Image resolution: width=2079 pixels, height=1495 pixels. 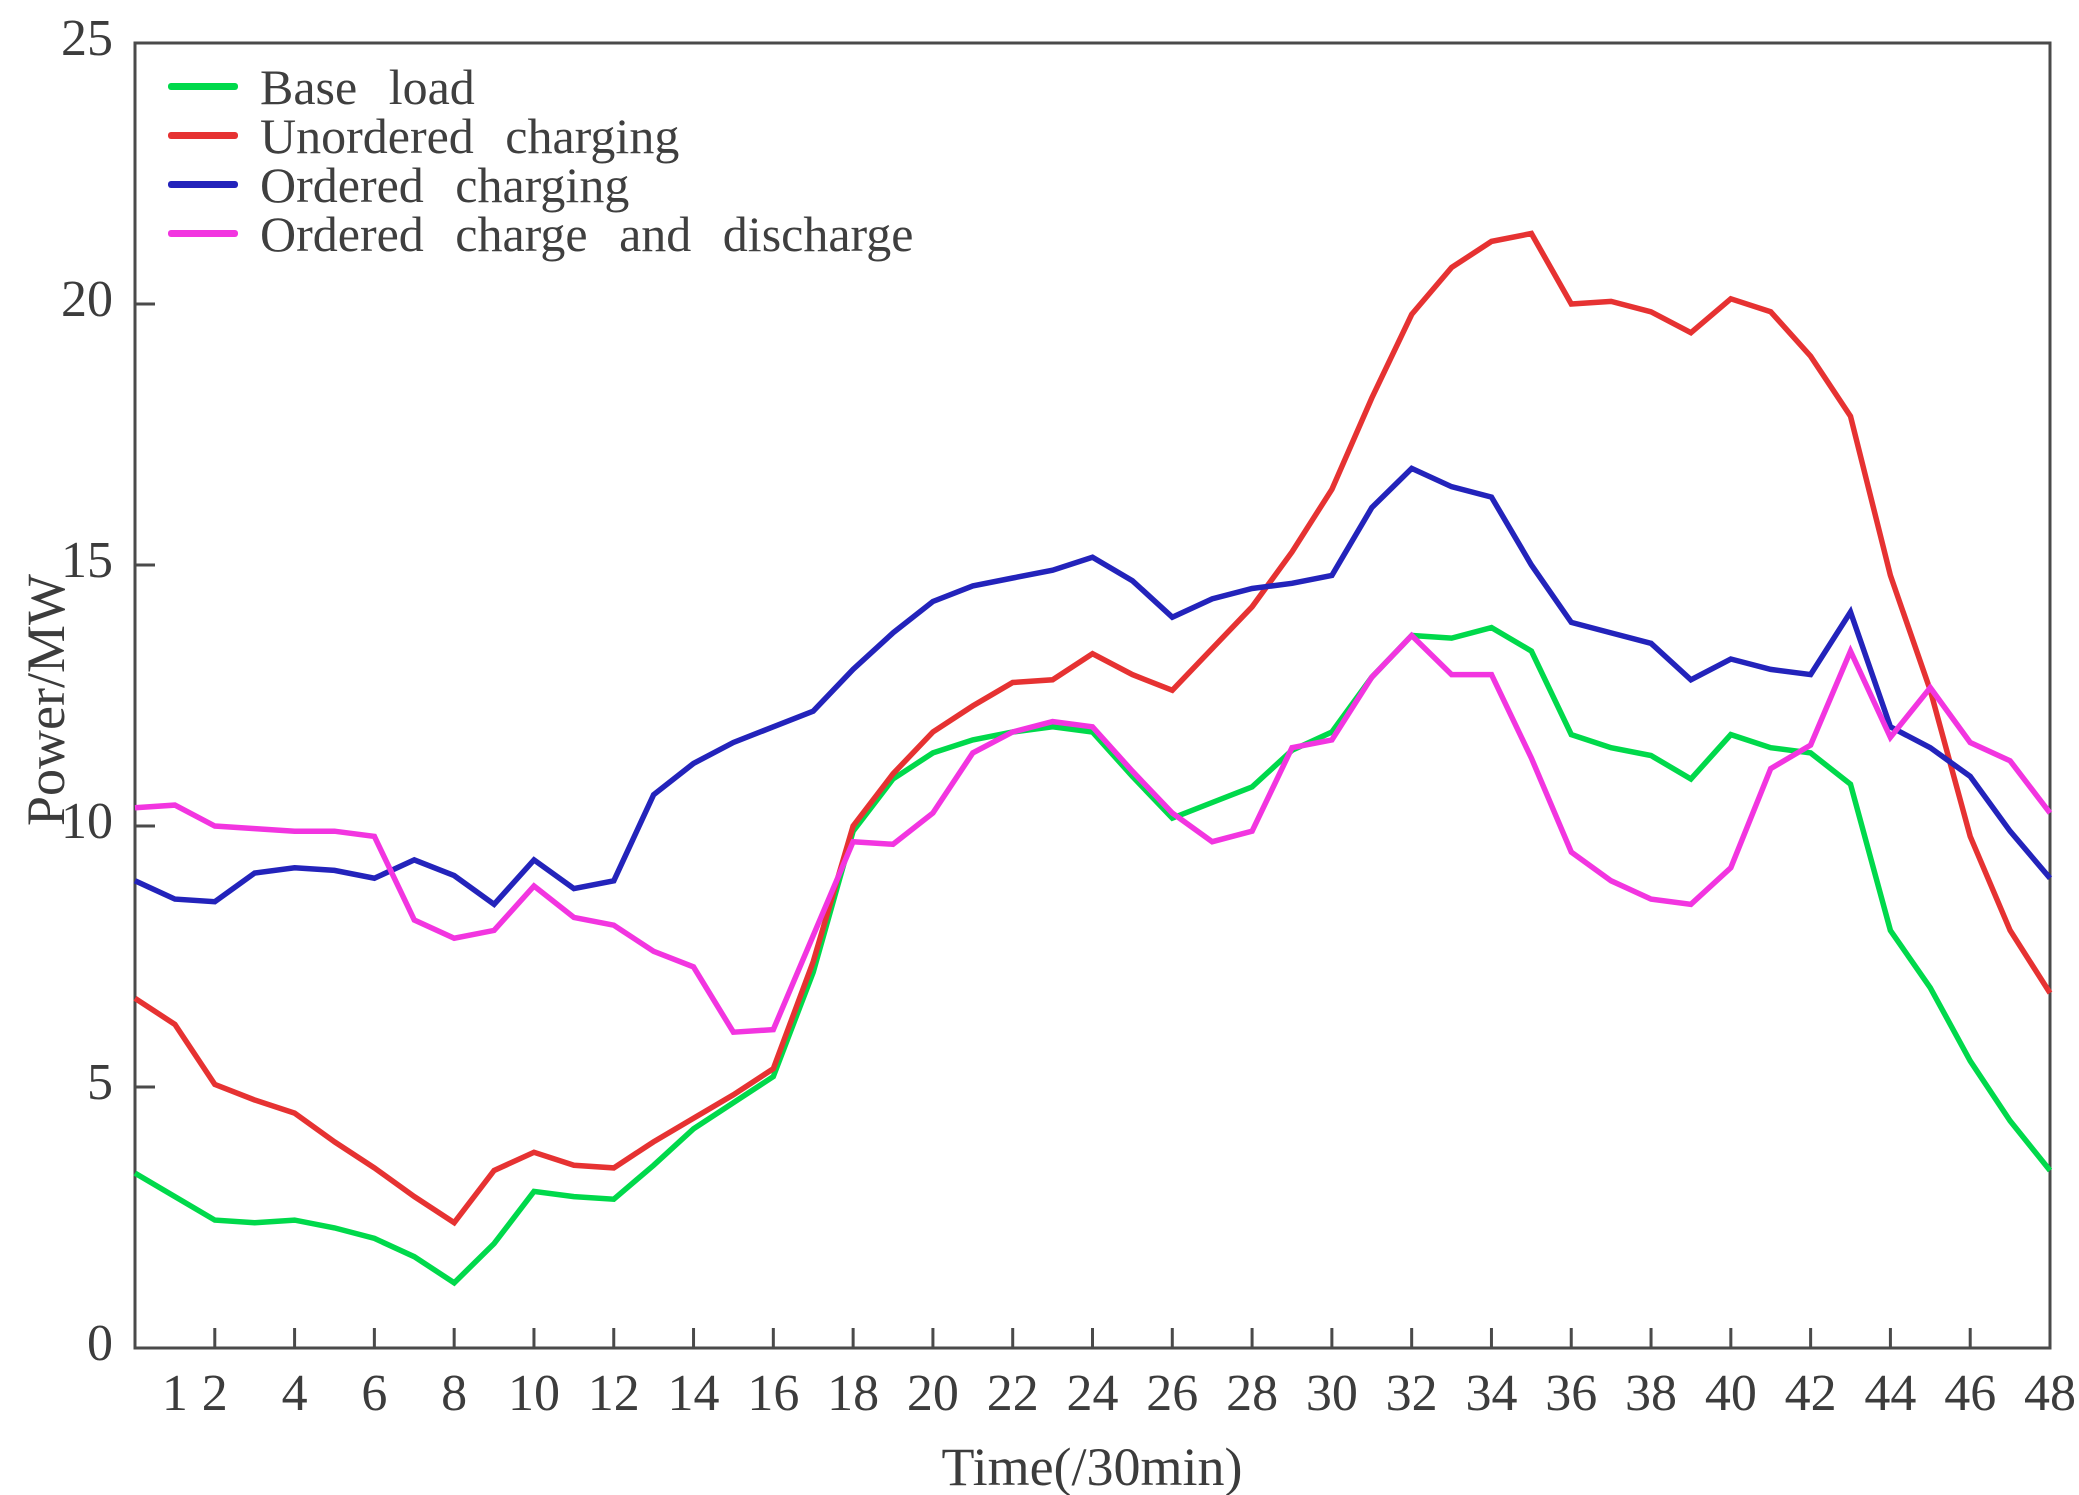 I want to click on legend-label: Ordered charge and discharge, so click(x=587, y=233).